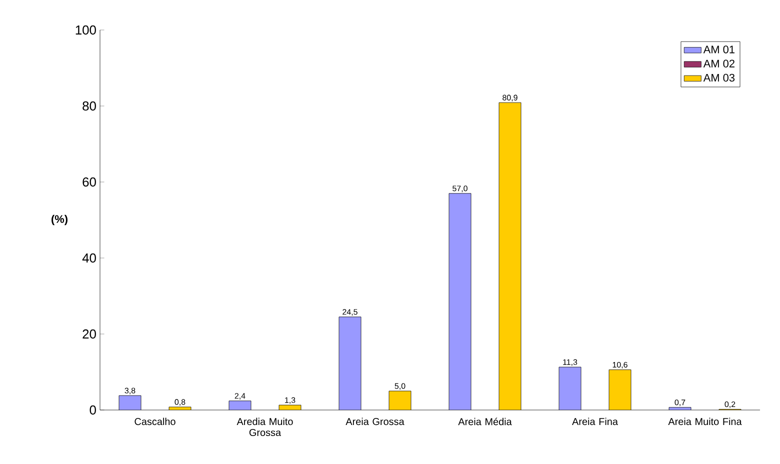  I want to click on legend-label: AM 02, so click(718, 64).